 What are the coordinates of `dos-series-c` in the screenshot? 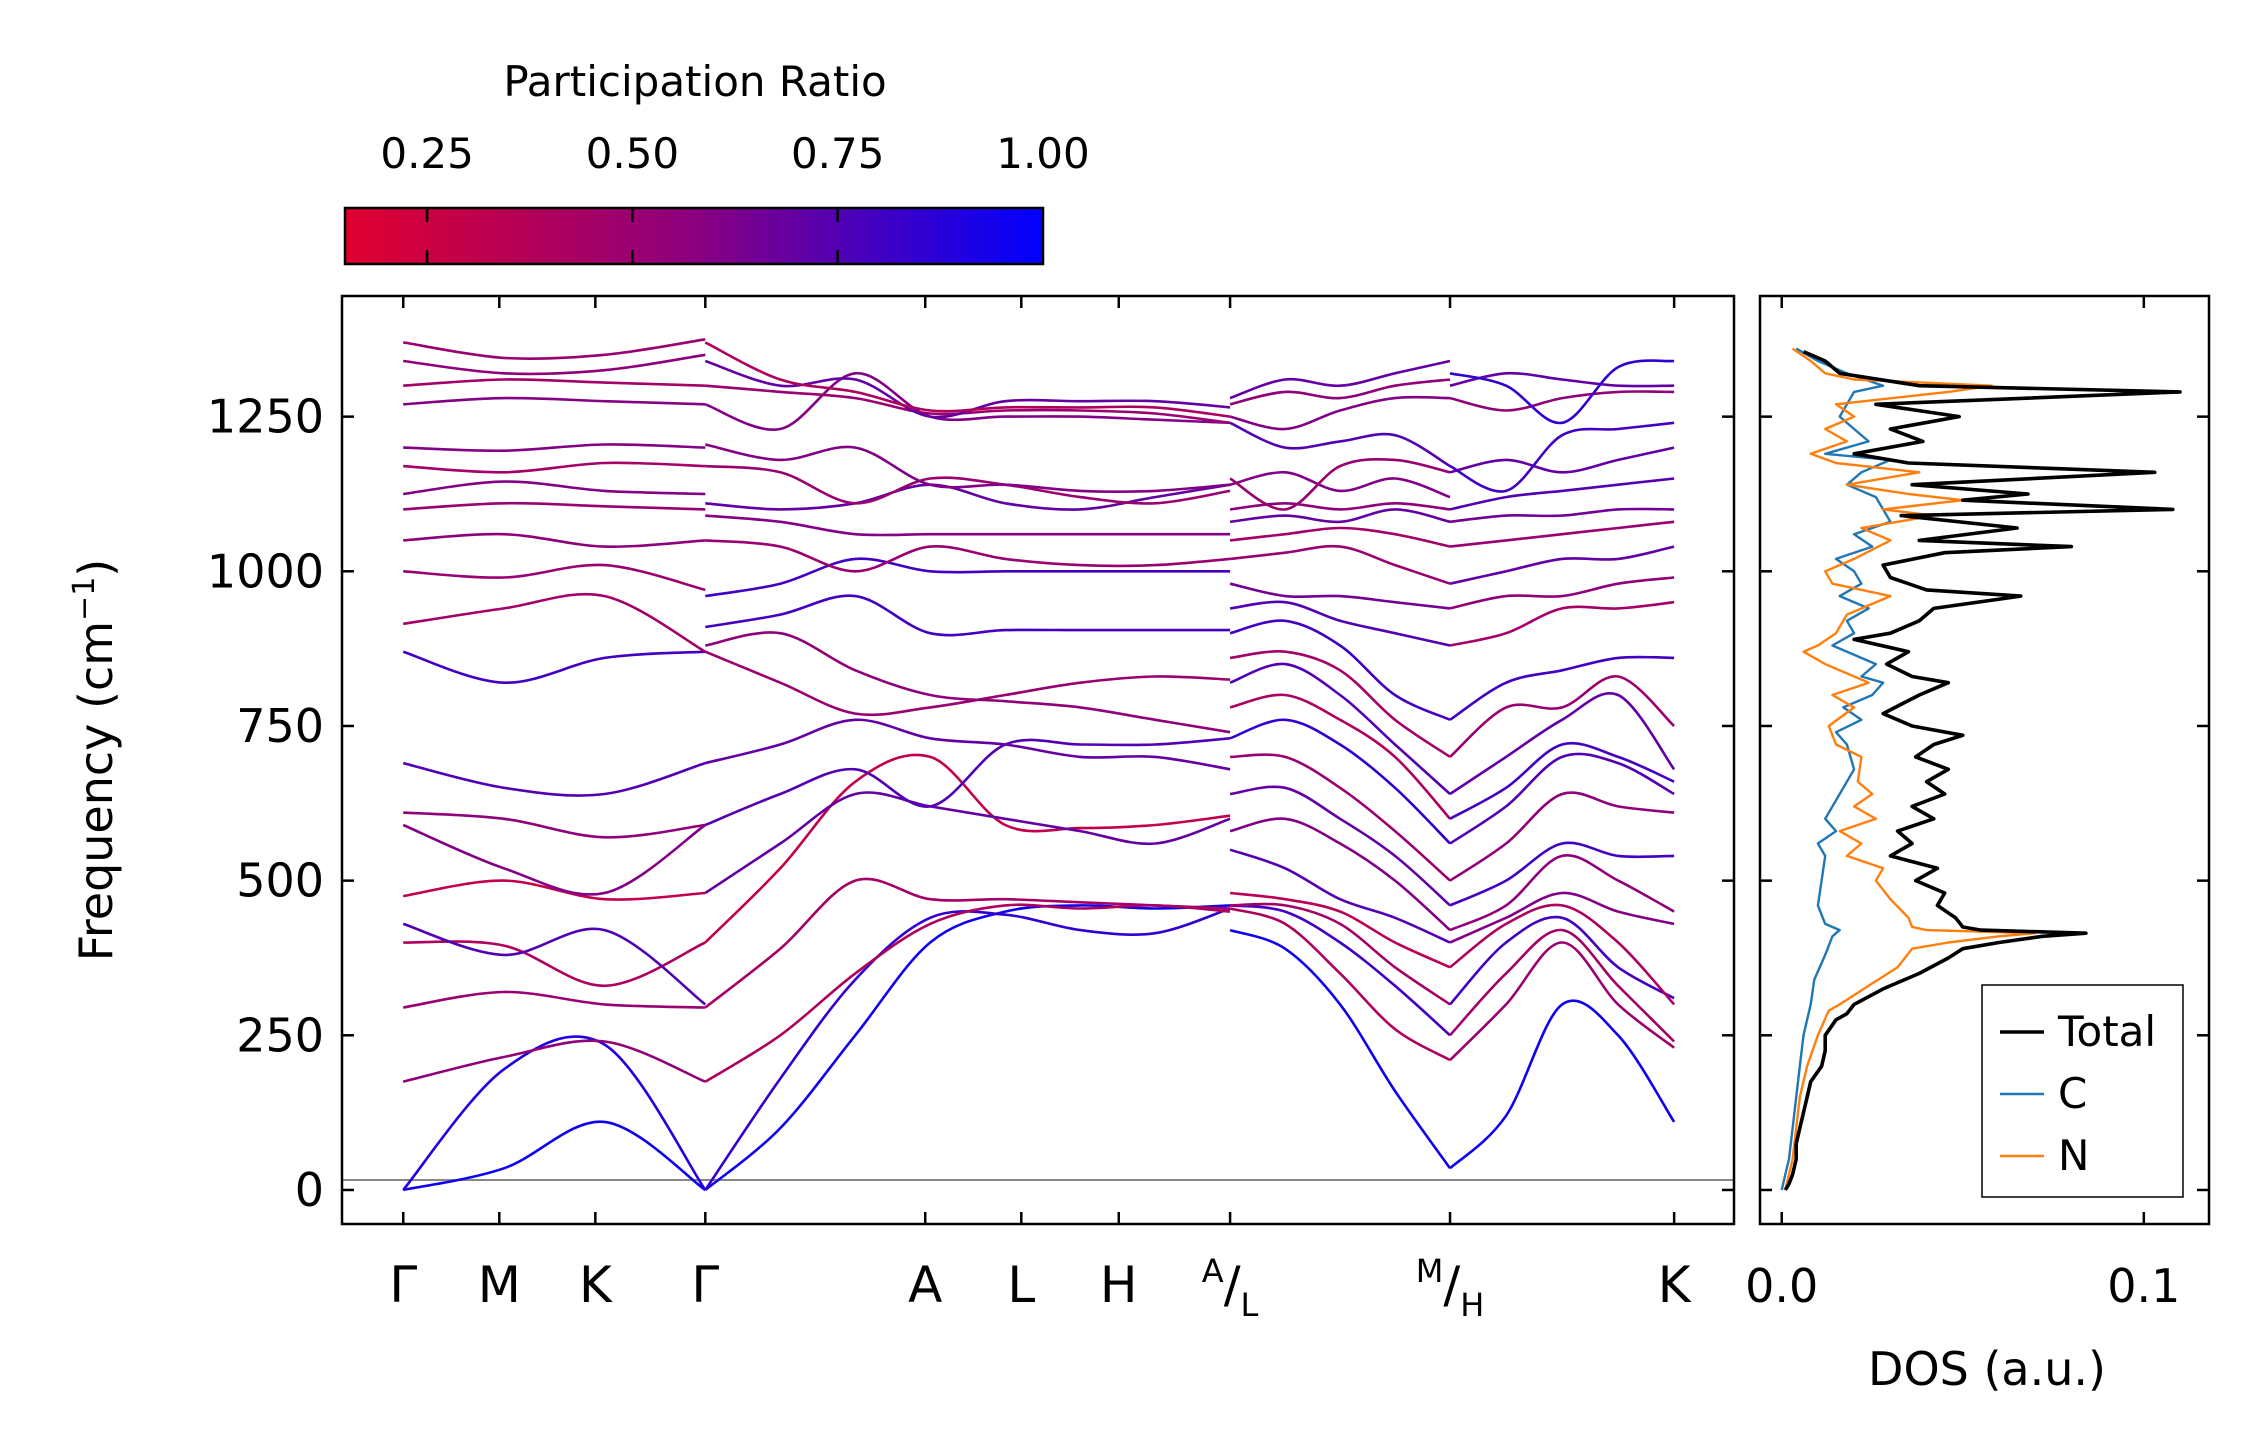 It's located at (1836, 769).